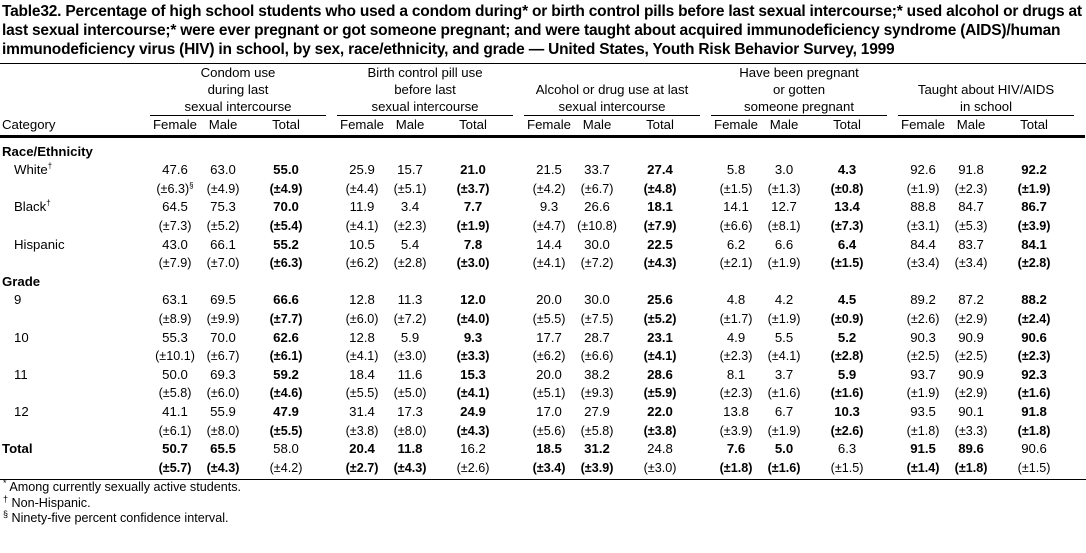 The height and width of the screenshot is (553, 1086). What do you see at coordinates (542, 282) in the screenshot?
I see `section-row: Grade` at bounding box center [542, 282].